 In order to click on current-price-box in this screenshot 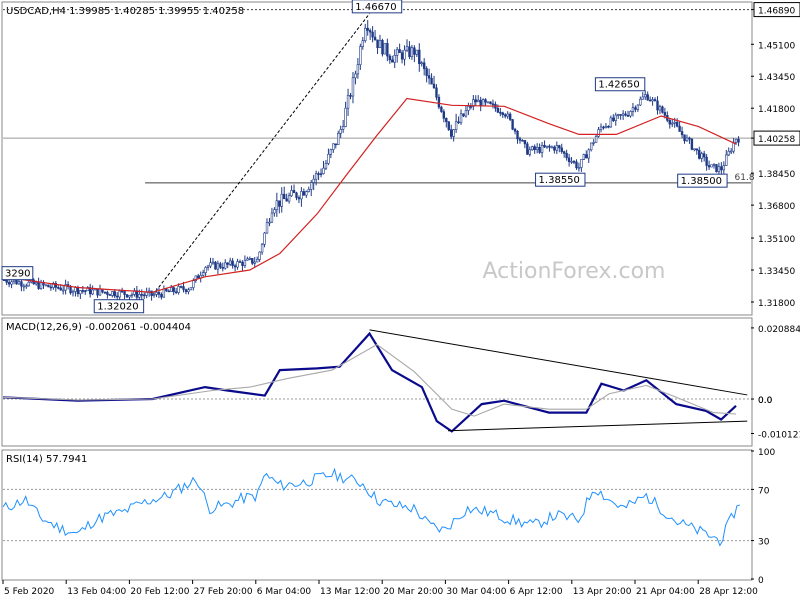, I will do `click(776, 138)`.